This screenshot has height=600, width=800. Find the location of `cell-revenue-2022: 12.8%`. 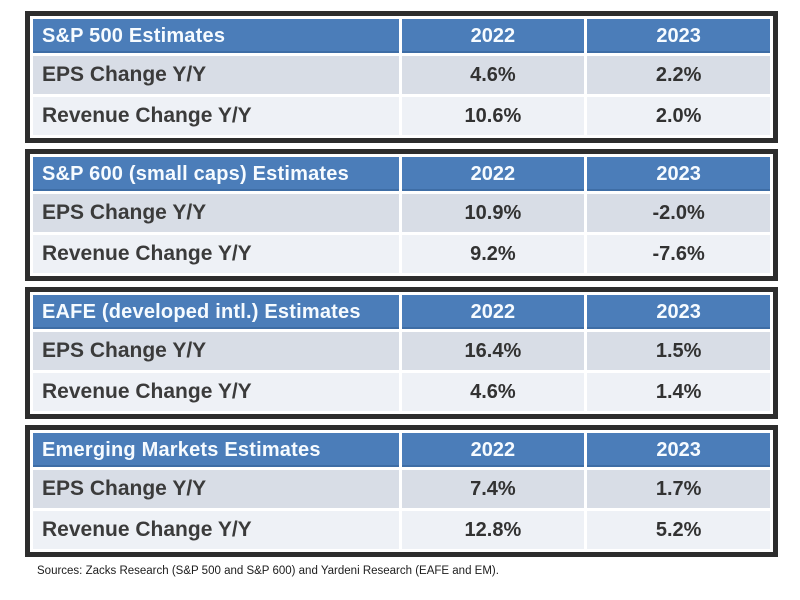

cell-revenue-2022: 12.8% is located at coordinates (493, 530).